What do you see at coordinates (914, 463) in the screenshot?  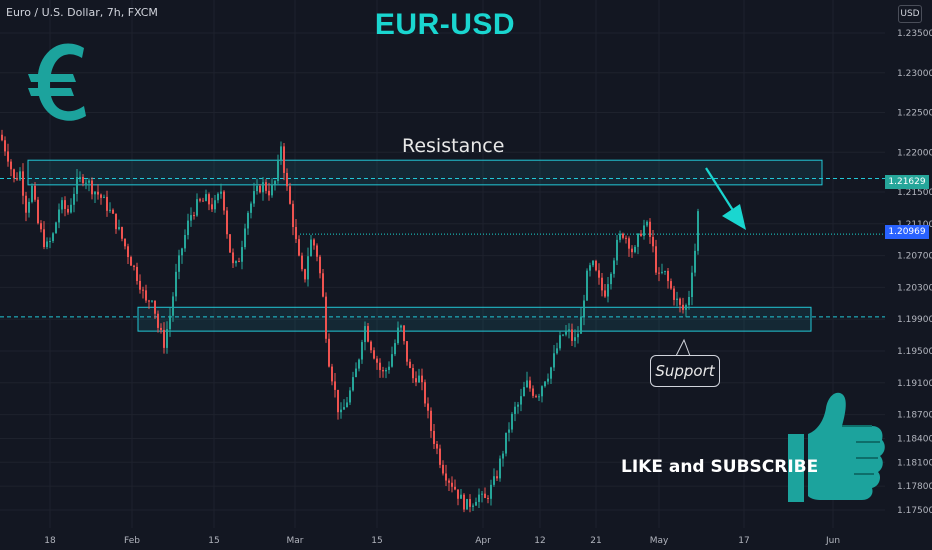 I see `price-tick-label: 1.18100` at bounding box center [914, 463].